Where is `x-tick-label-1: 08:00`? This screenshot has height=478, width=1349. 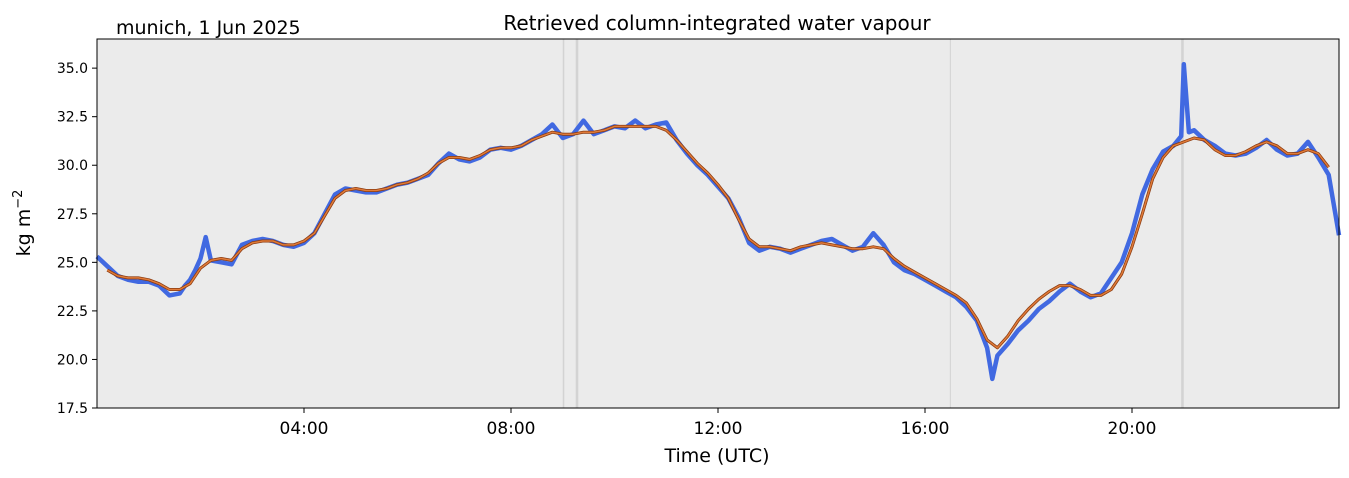
x-tick-label-1: 08:00 is located at coordinates (511, 429).